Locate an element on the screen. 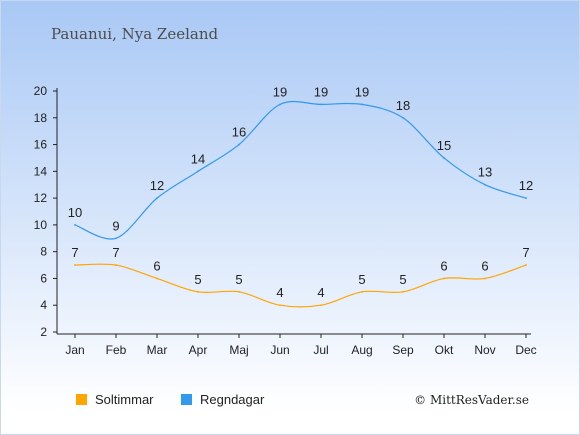  legend-label-soltimmar: Soltimmar is located at coordinates (124, 399).